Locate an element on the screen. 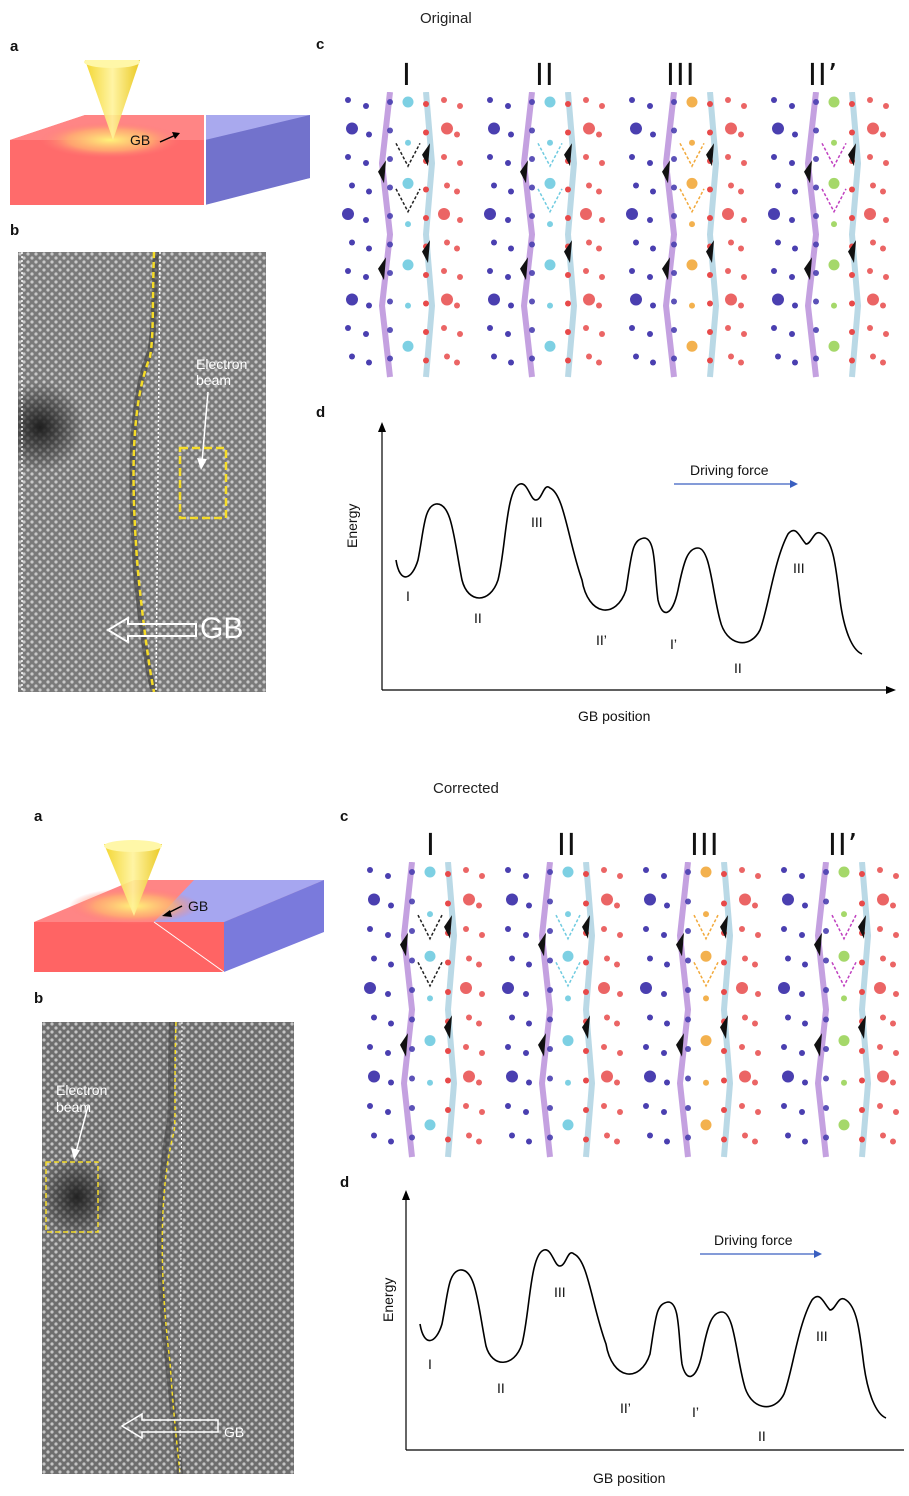  original-d-state-6: II is located at coordinates (738, 668).